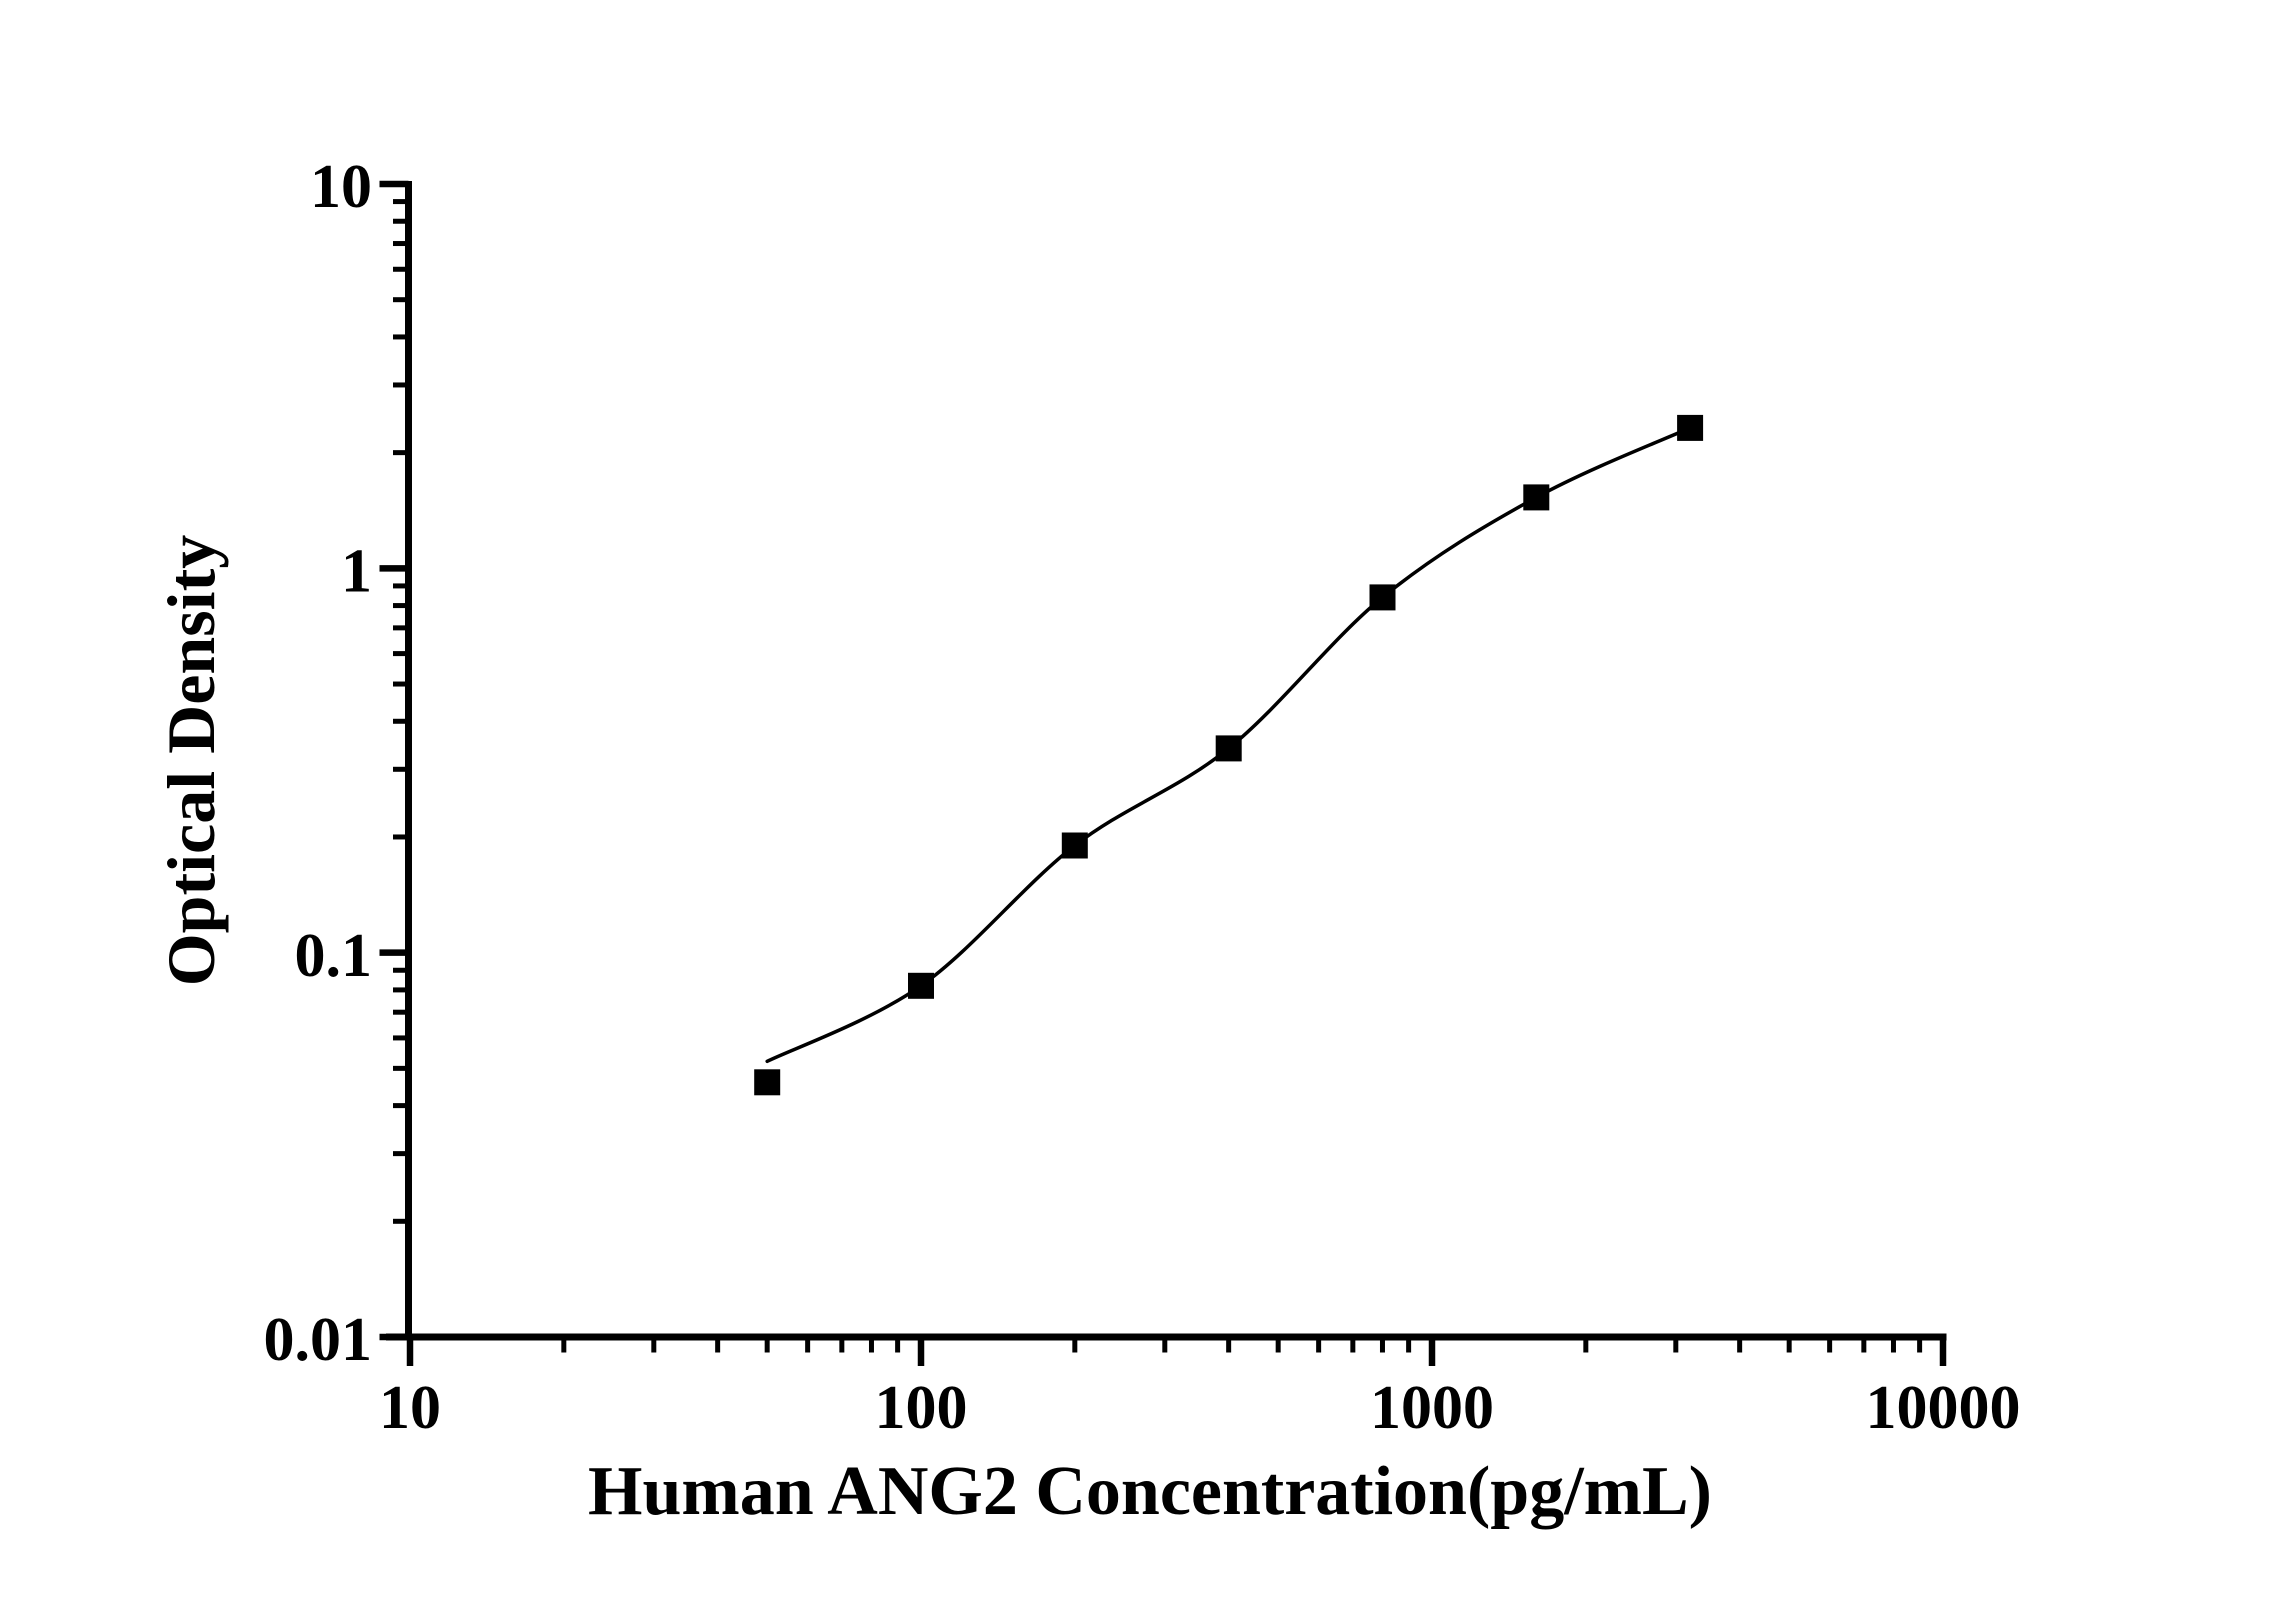 The image size is (2296, 1604). Describe the element at coordinates (1432, 1408) in the screenshot. I see `x-tick-label: 1000` at that location.